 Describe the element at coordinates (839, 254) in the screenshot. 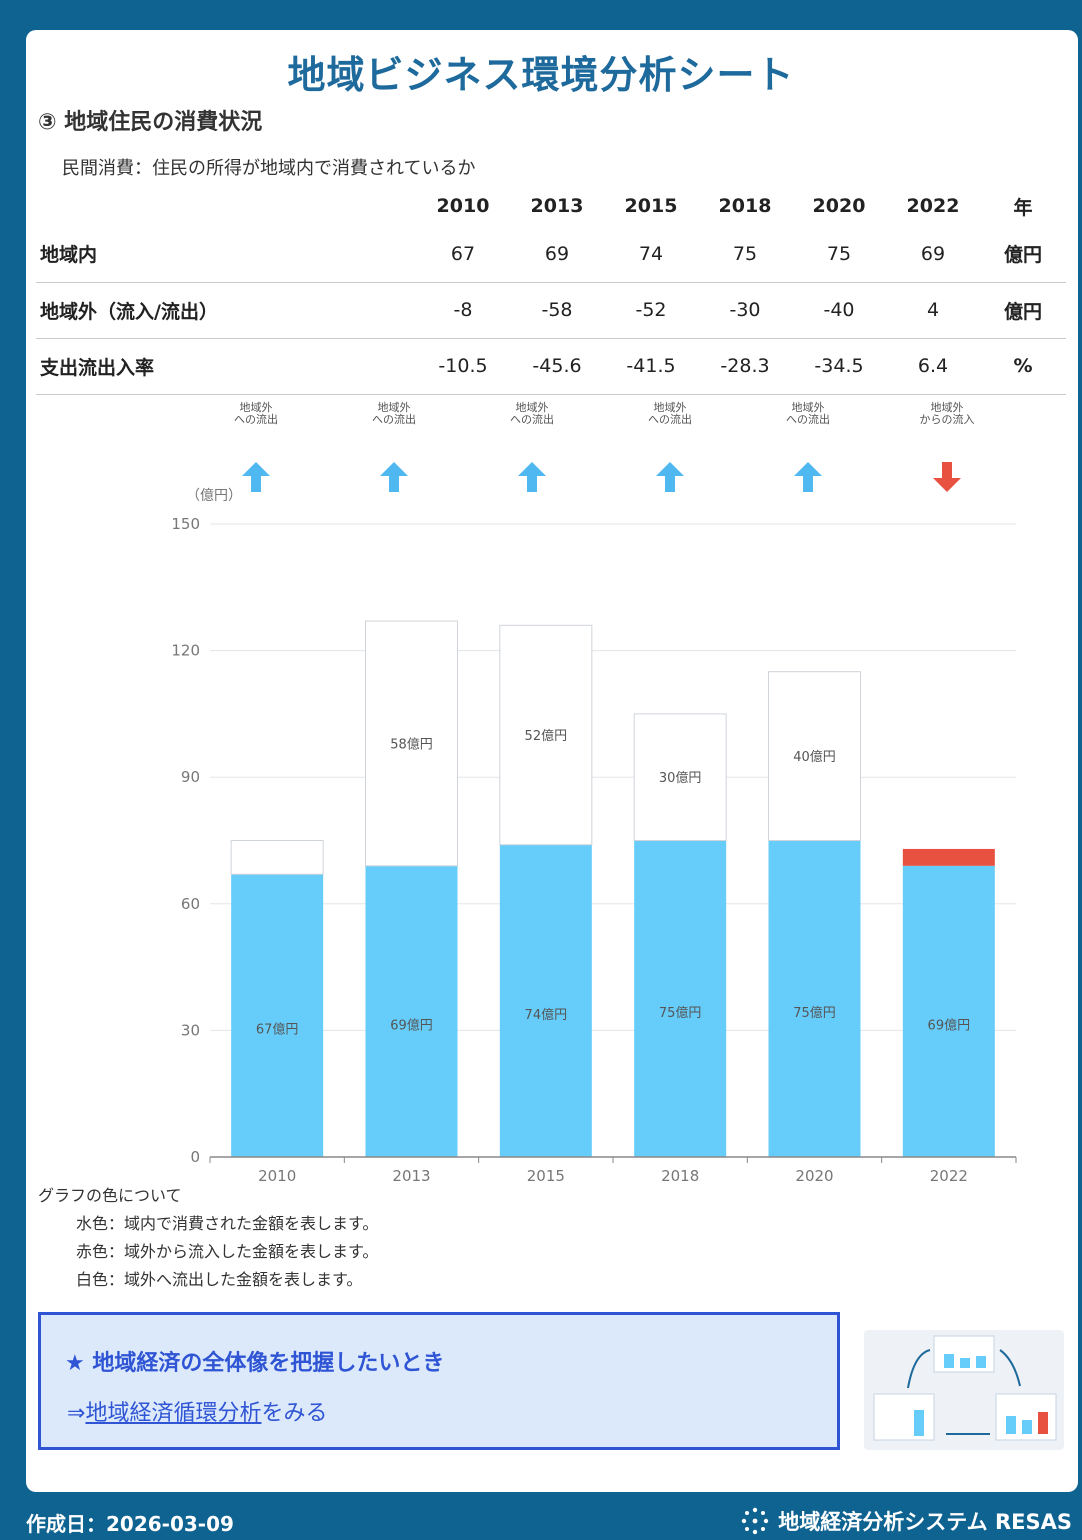

I see `table-cell: 75` at that location.